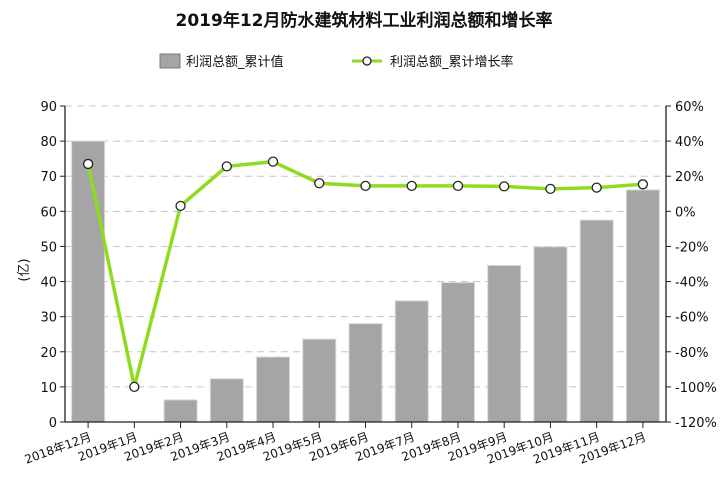 This screenshot has width=728, height=480. Describe the element at coordinates (685, 212) in the screenshot. I see `y2-tick-label: 0%` at that location.